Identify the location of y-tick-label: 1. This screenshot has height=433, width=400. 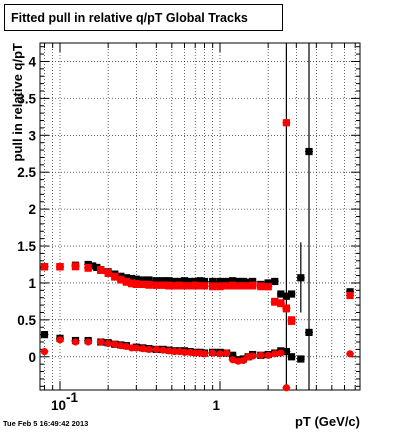
(32, 283).